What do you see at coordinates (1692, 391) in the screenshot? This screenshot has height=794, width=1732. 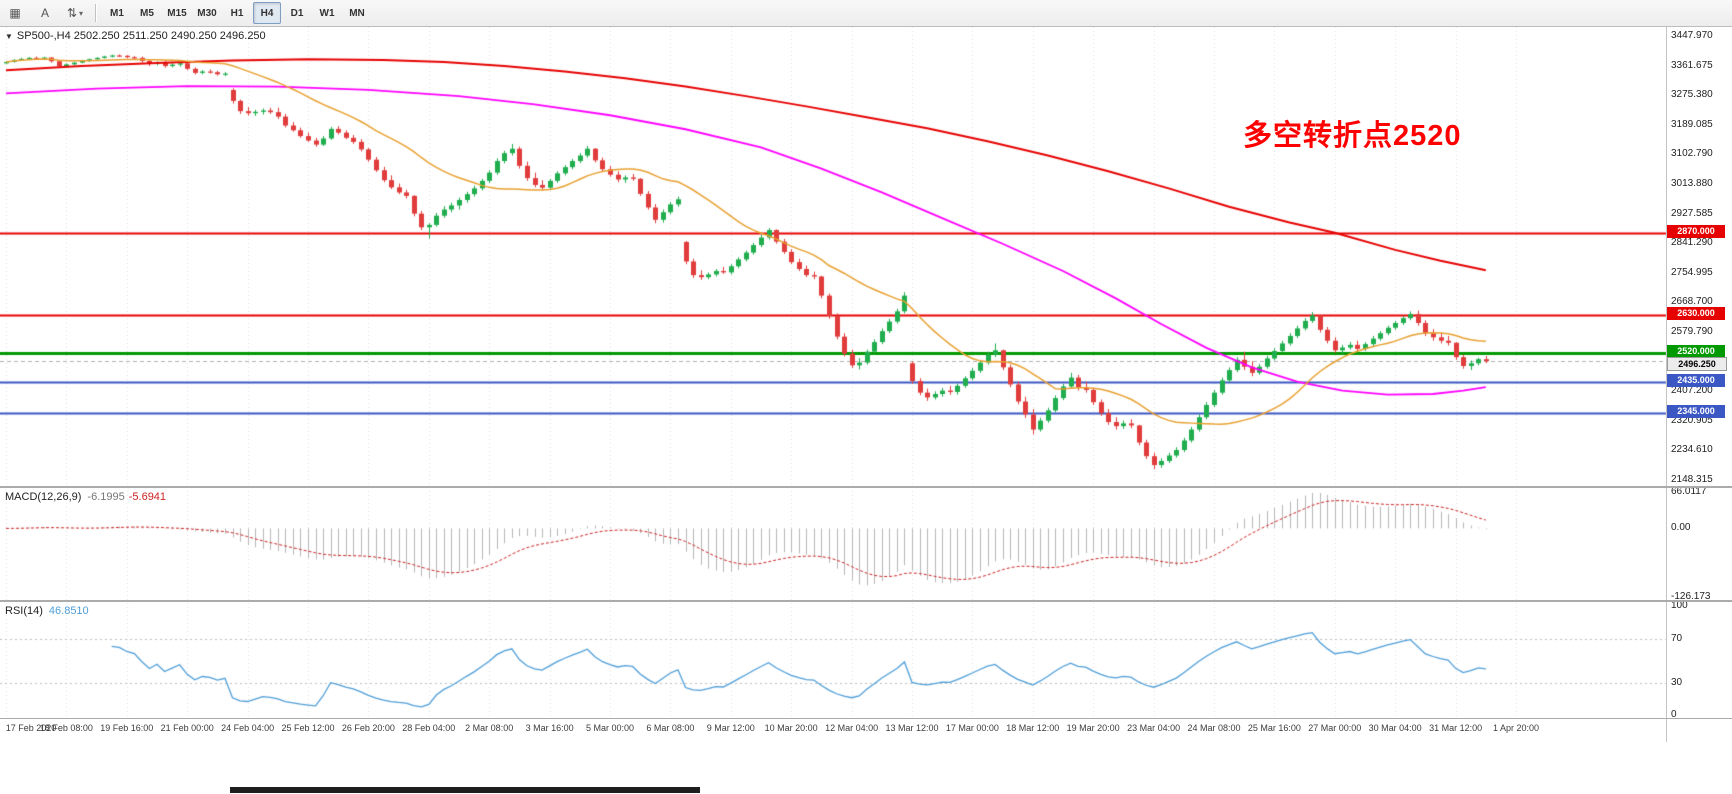 I see `price-axis-label: 2407.200` at bounding box center [1692, 391].